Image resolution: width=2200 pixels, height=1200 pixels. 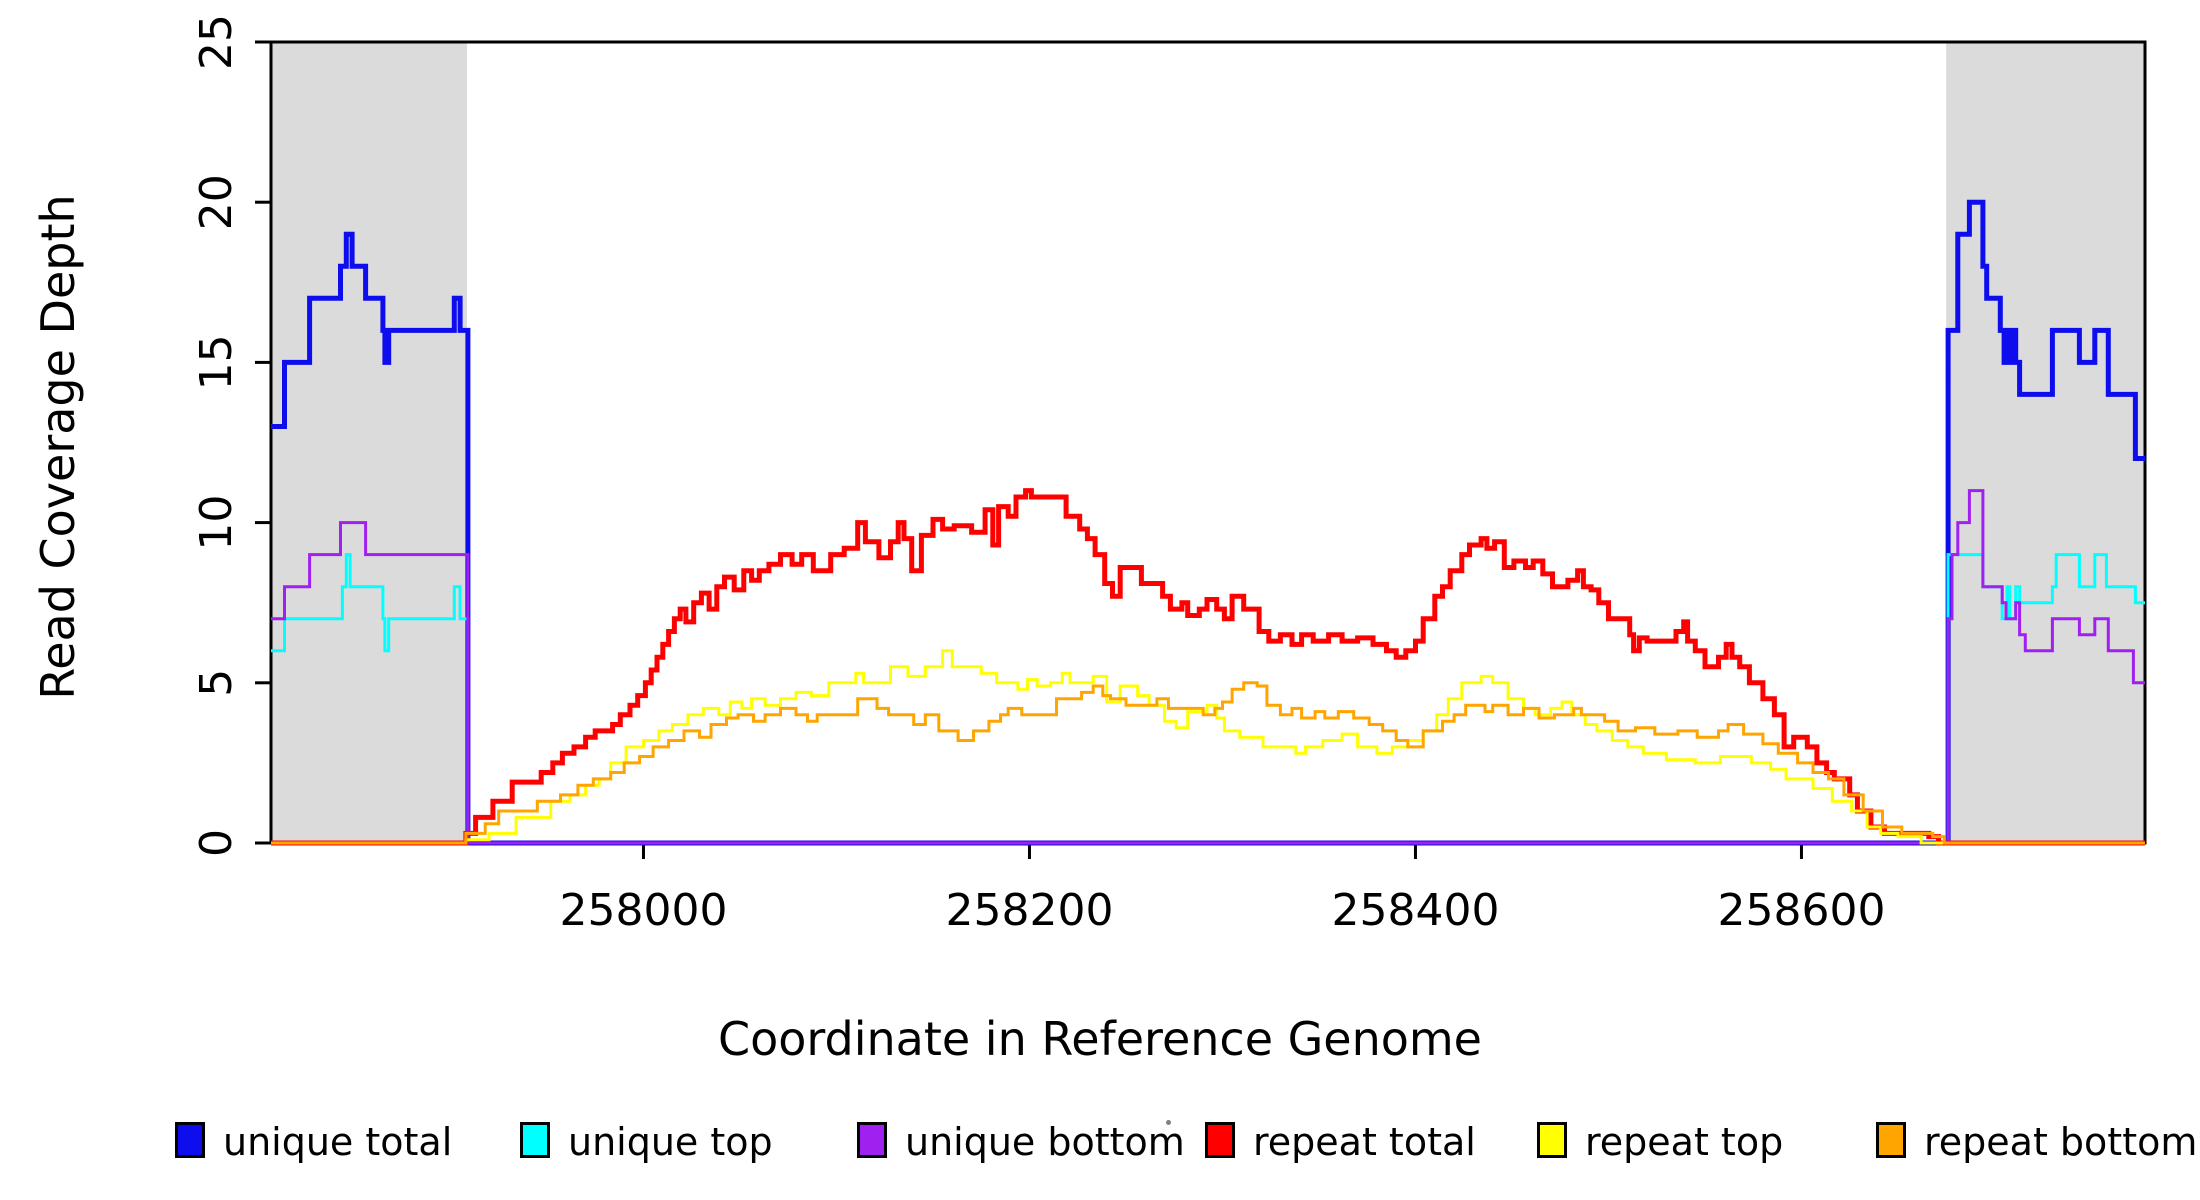 What do you see at coordinates (216, 523) in the screenshot?
I see `y-tick-label: 10` at bounding box center [216, 523].